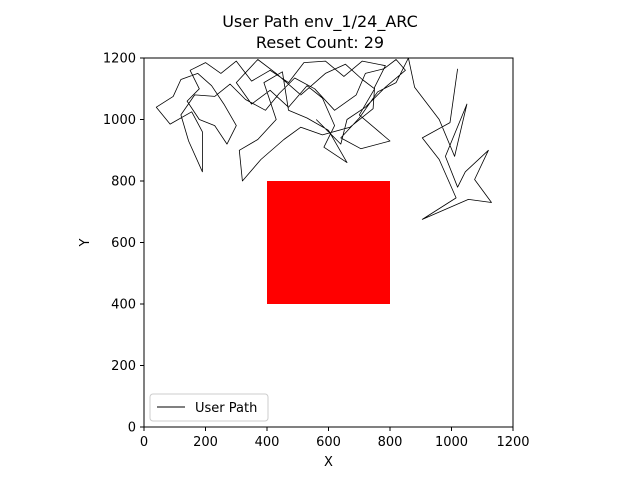  I want to click on chart-title: User Path env_1/24_ARC, so click(320, 21).